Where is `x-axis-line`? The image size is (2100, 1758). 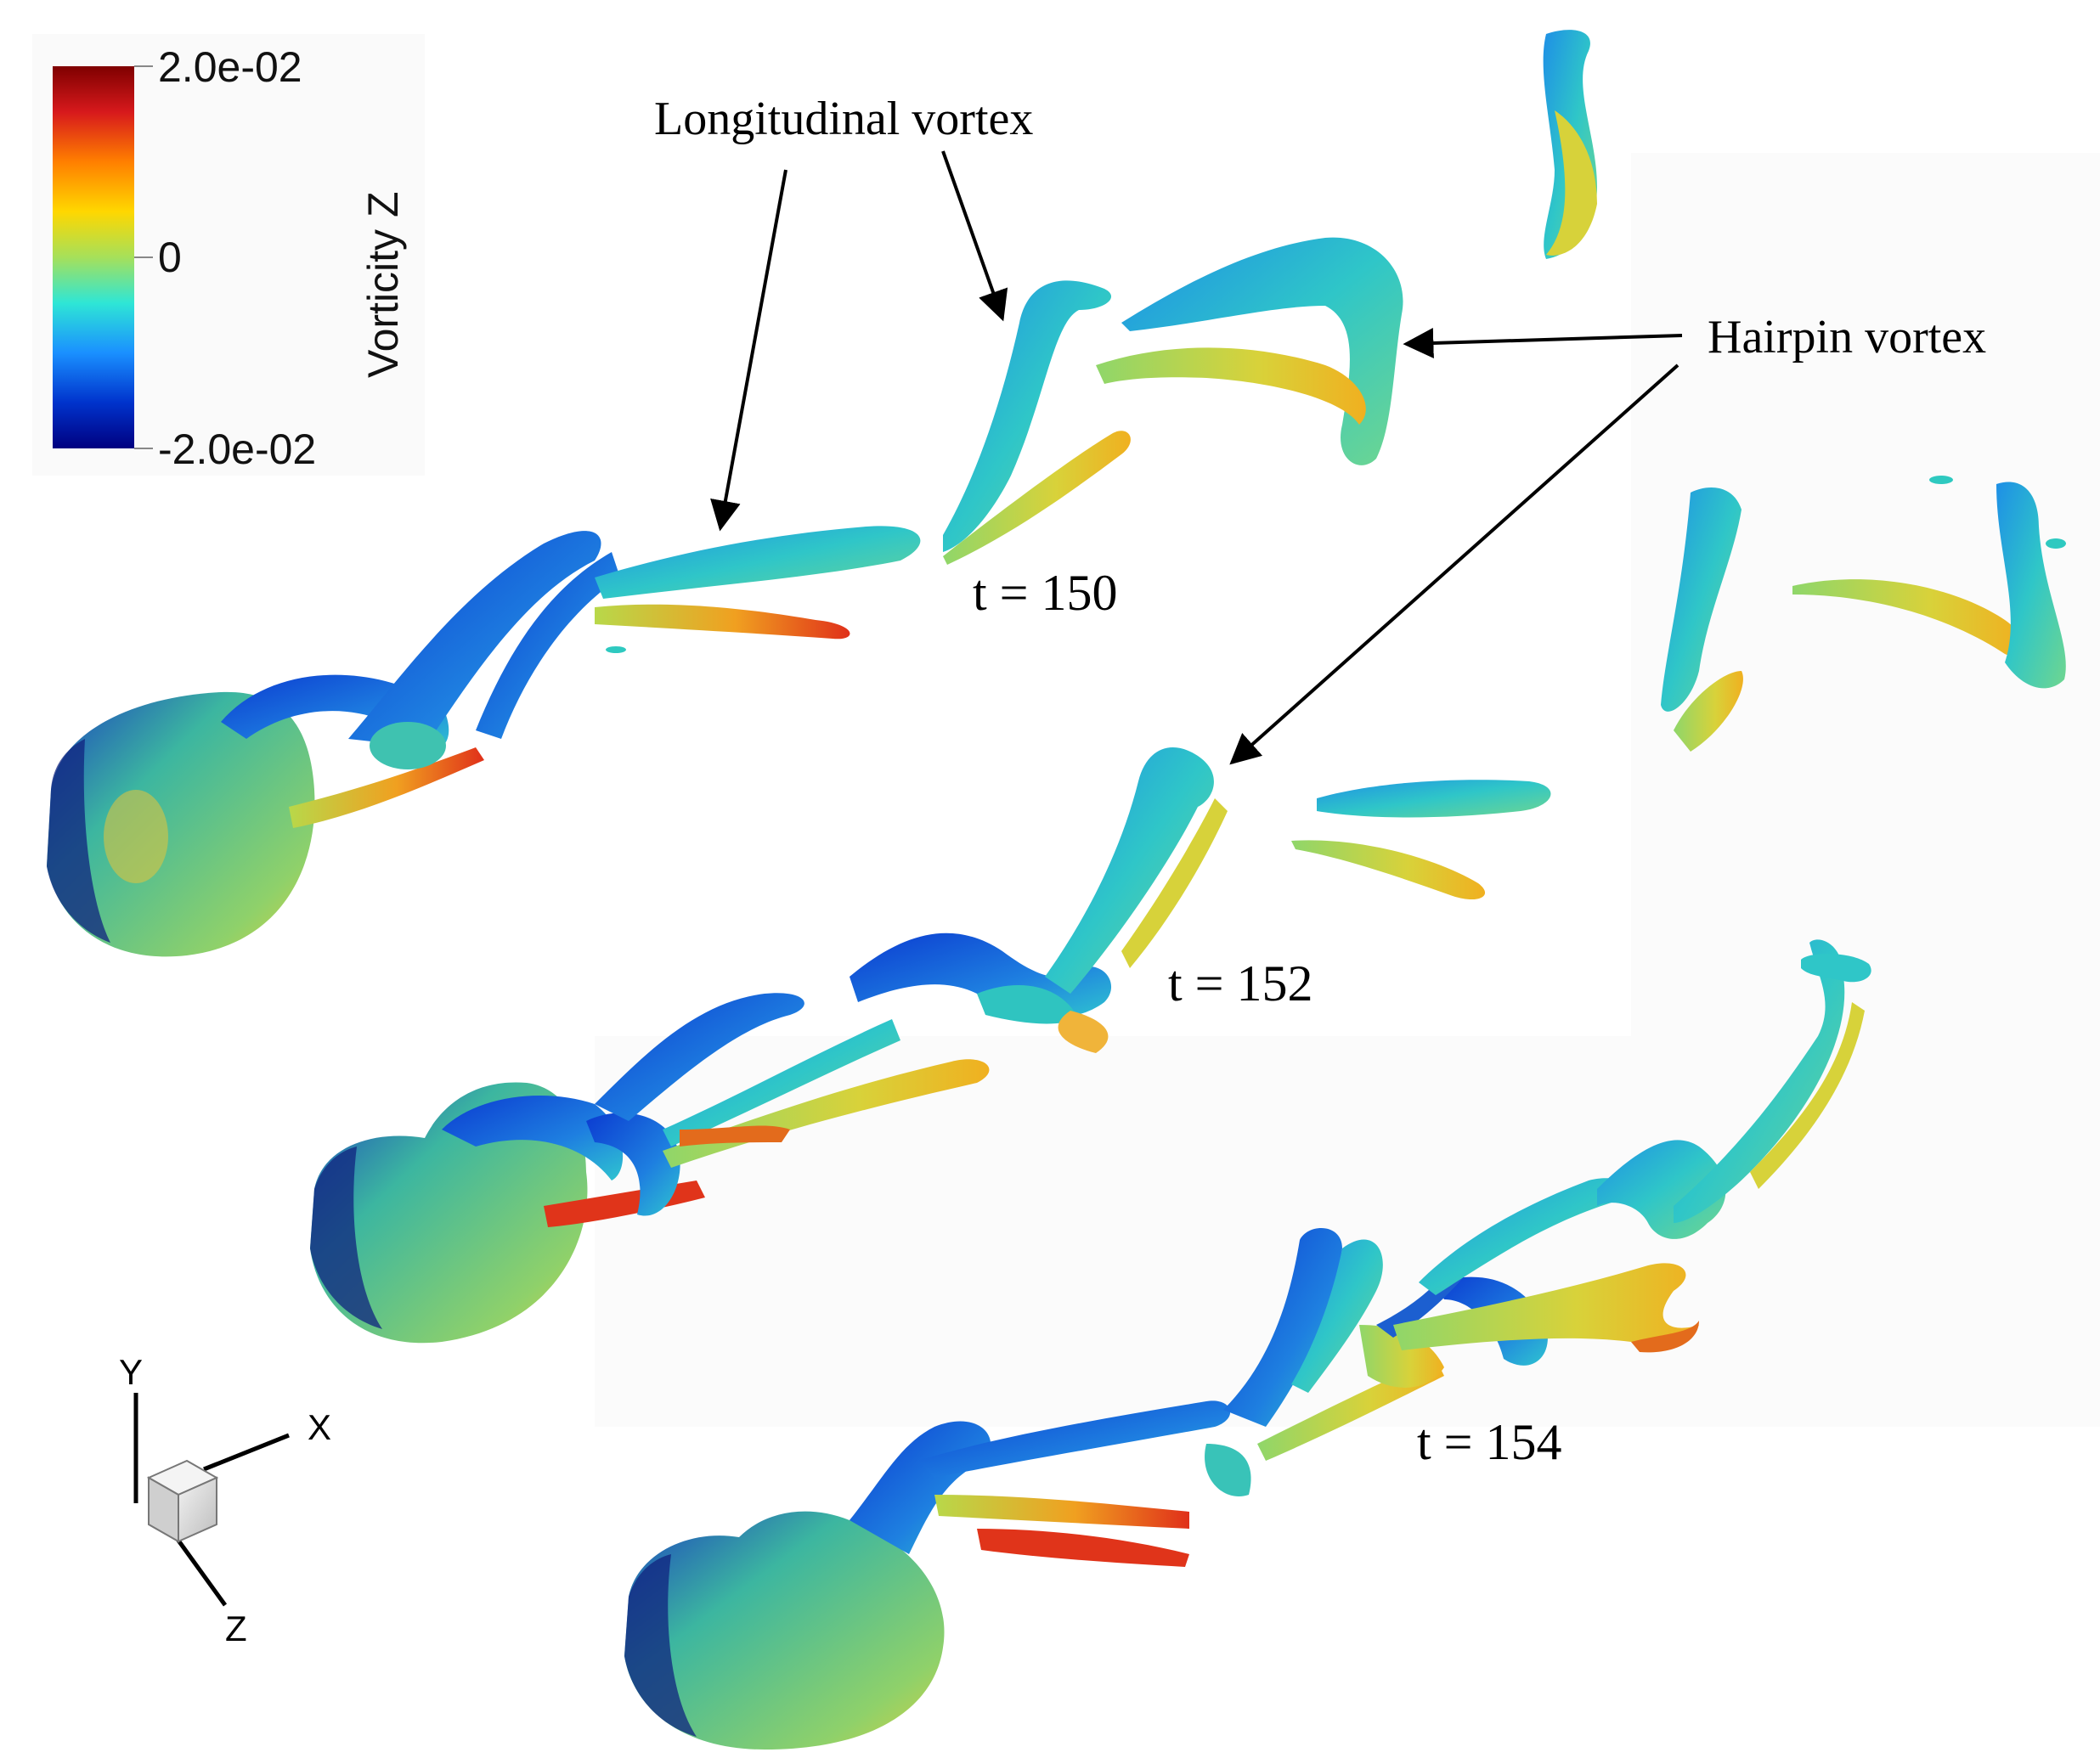 x-axis-line is located at coordinates (246, 1452).